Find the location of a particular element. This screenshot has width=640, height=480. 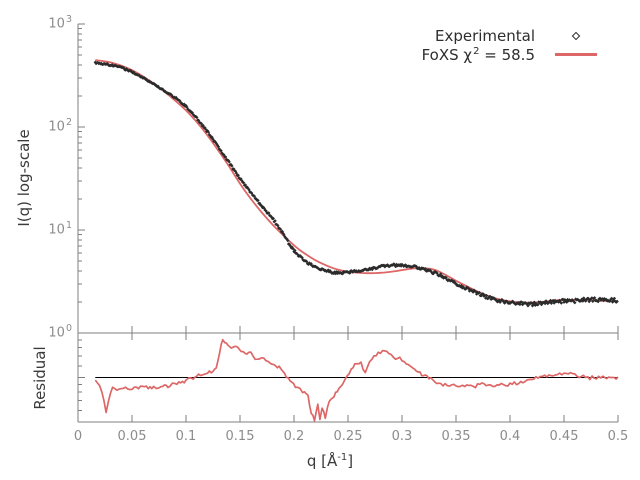

x-axis-title: q [Å-1] is located at coordinates (330, 461).